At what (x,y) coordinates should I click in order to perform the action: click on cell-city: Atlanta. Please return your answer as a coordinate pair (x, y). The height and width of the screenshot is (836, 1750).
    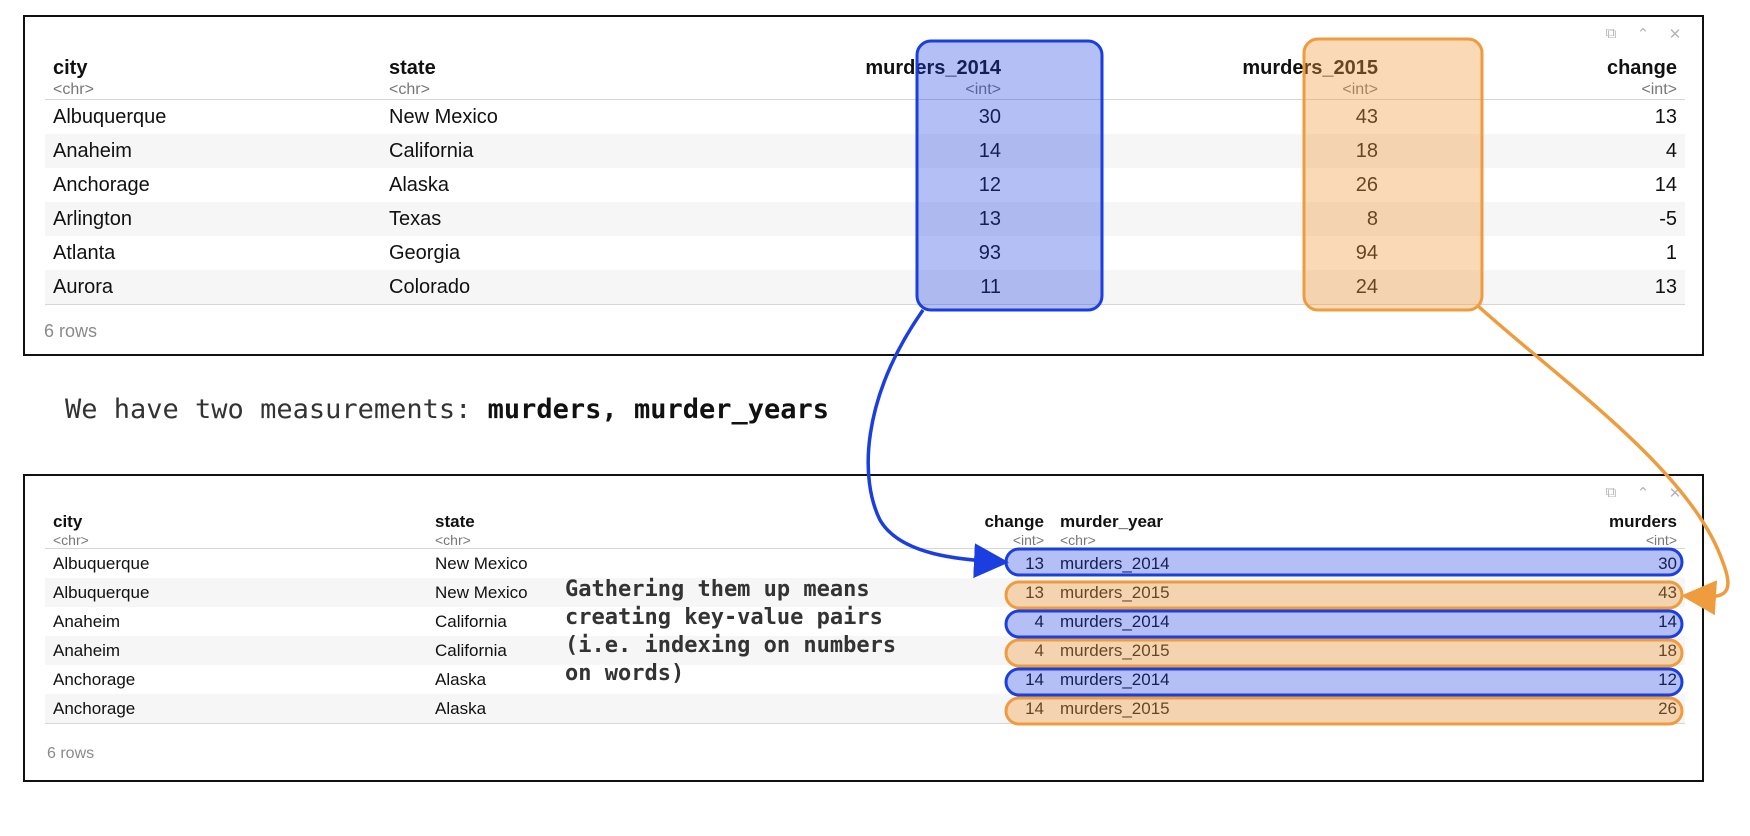
    Looking at the image, I should click on (84, 252).